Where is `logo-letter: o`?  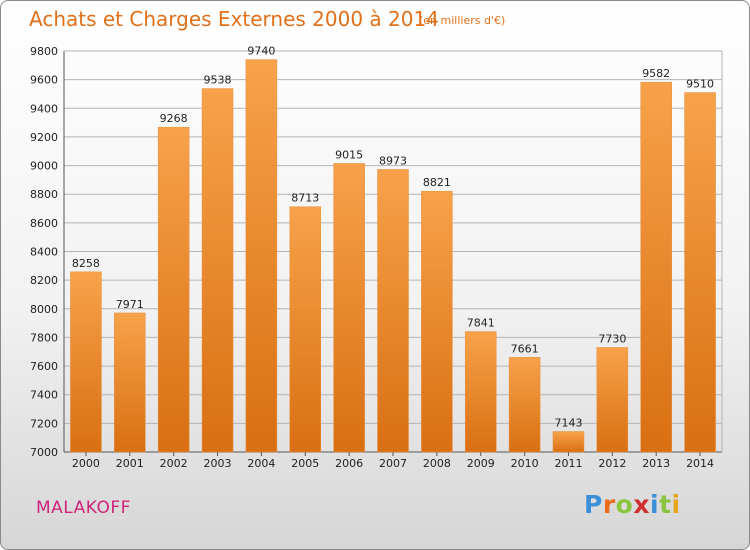 logo-letter: o is located at coordinates (624, 504).